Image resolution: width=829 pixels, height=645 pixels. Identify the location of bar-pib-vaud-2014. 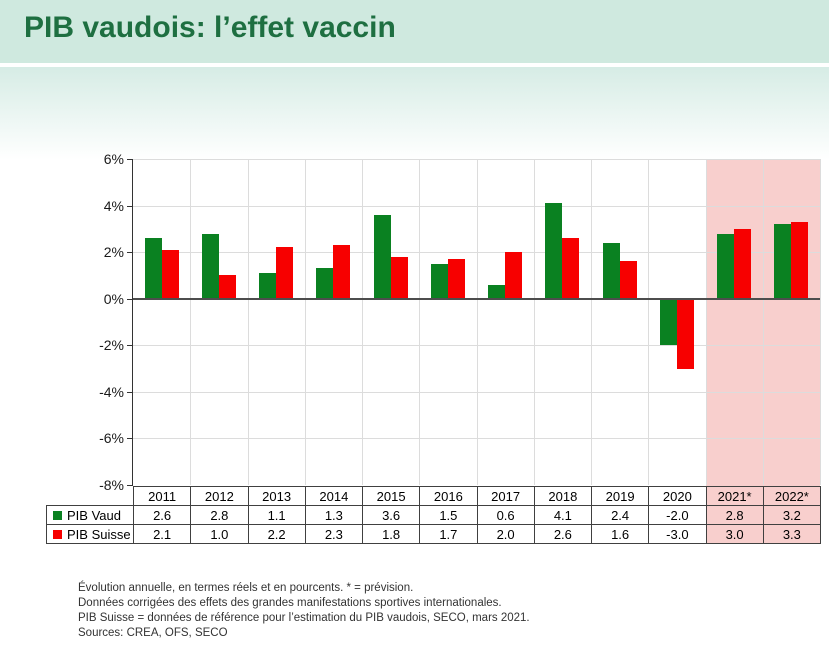
(325, 283).